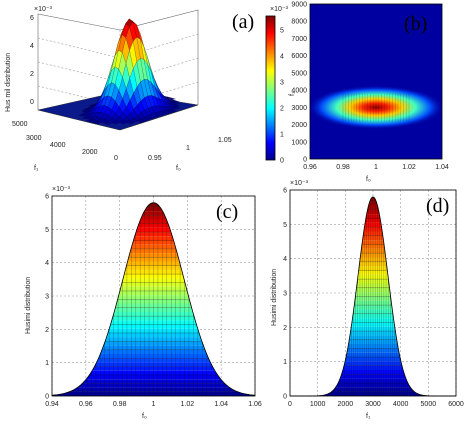 The height and width of the screenshot is (424, 474). I want to click on panel-b-y-tick: 4000, so click(299, 91).